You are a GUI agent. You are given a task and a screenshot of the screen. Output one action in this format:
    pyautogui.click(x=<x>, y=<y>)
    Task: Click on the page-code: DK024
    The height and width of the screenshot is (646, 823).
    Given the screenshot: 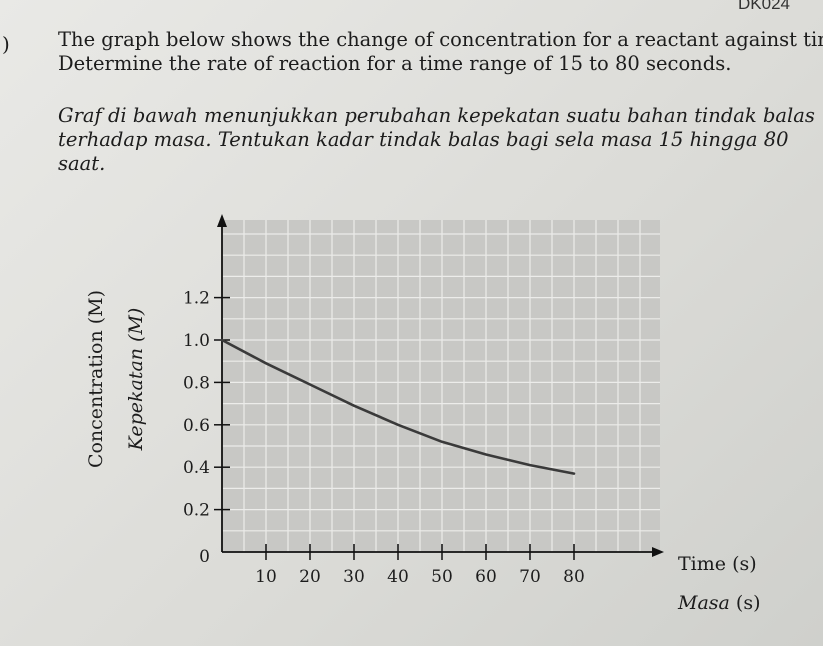 What is the action you would take?
    pyautogui.click(x=764, y=6)
    